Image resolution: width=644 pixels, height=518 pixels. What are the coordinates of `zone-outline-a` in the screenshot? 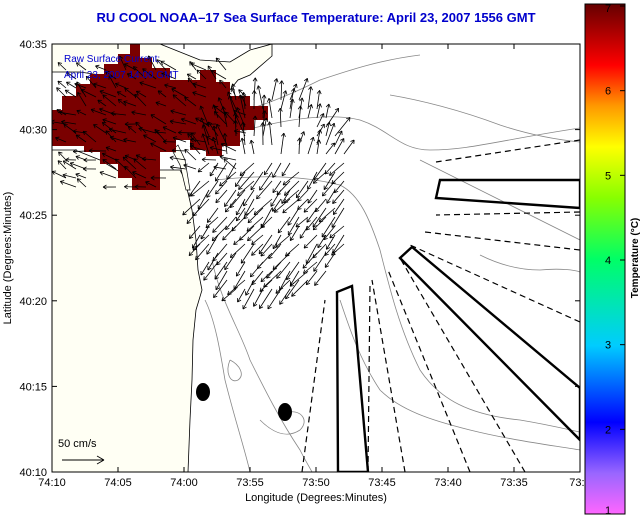 It's located at (352, 378).